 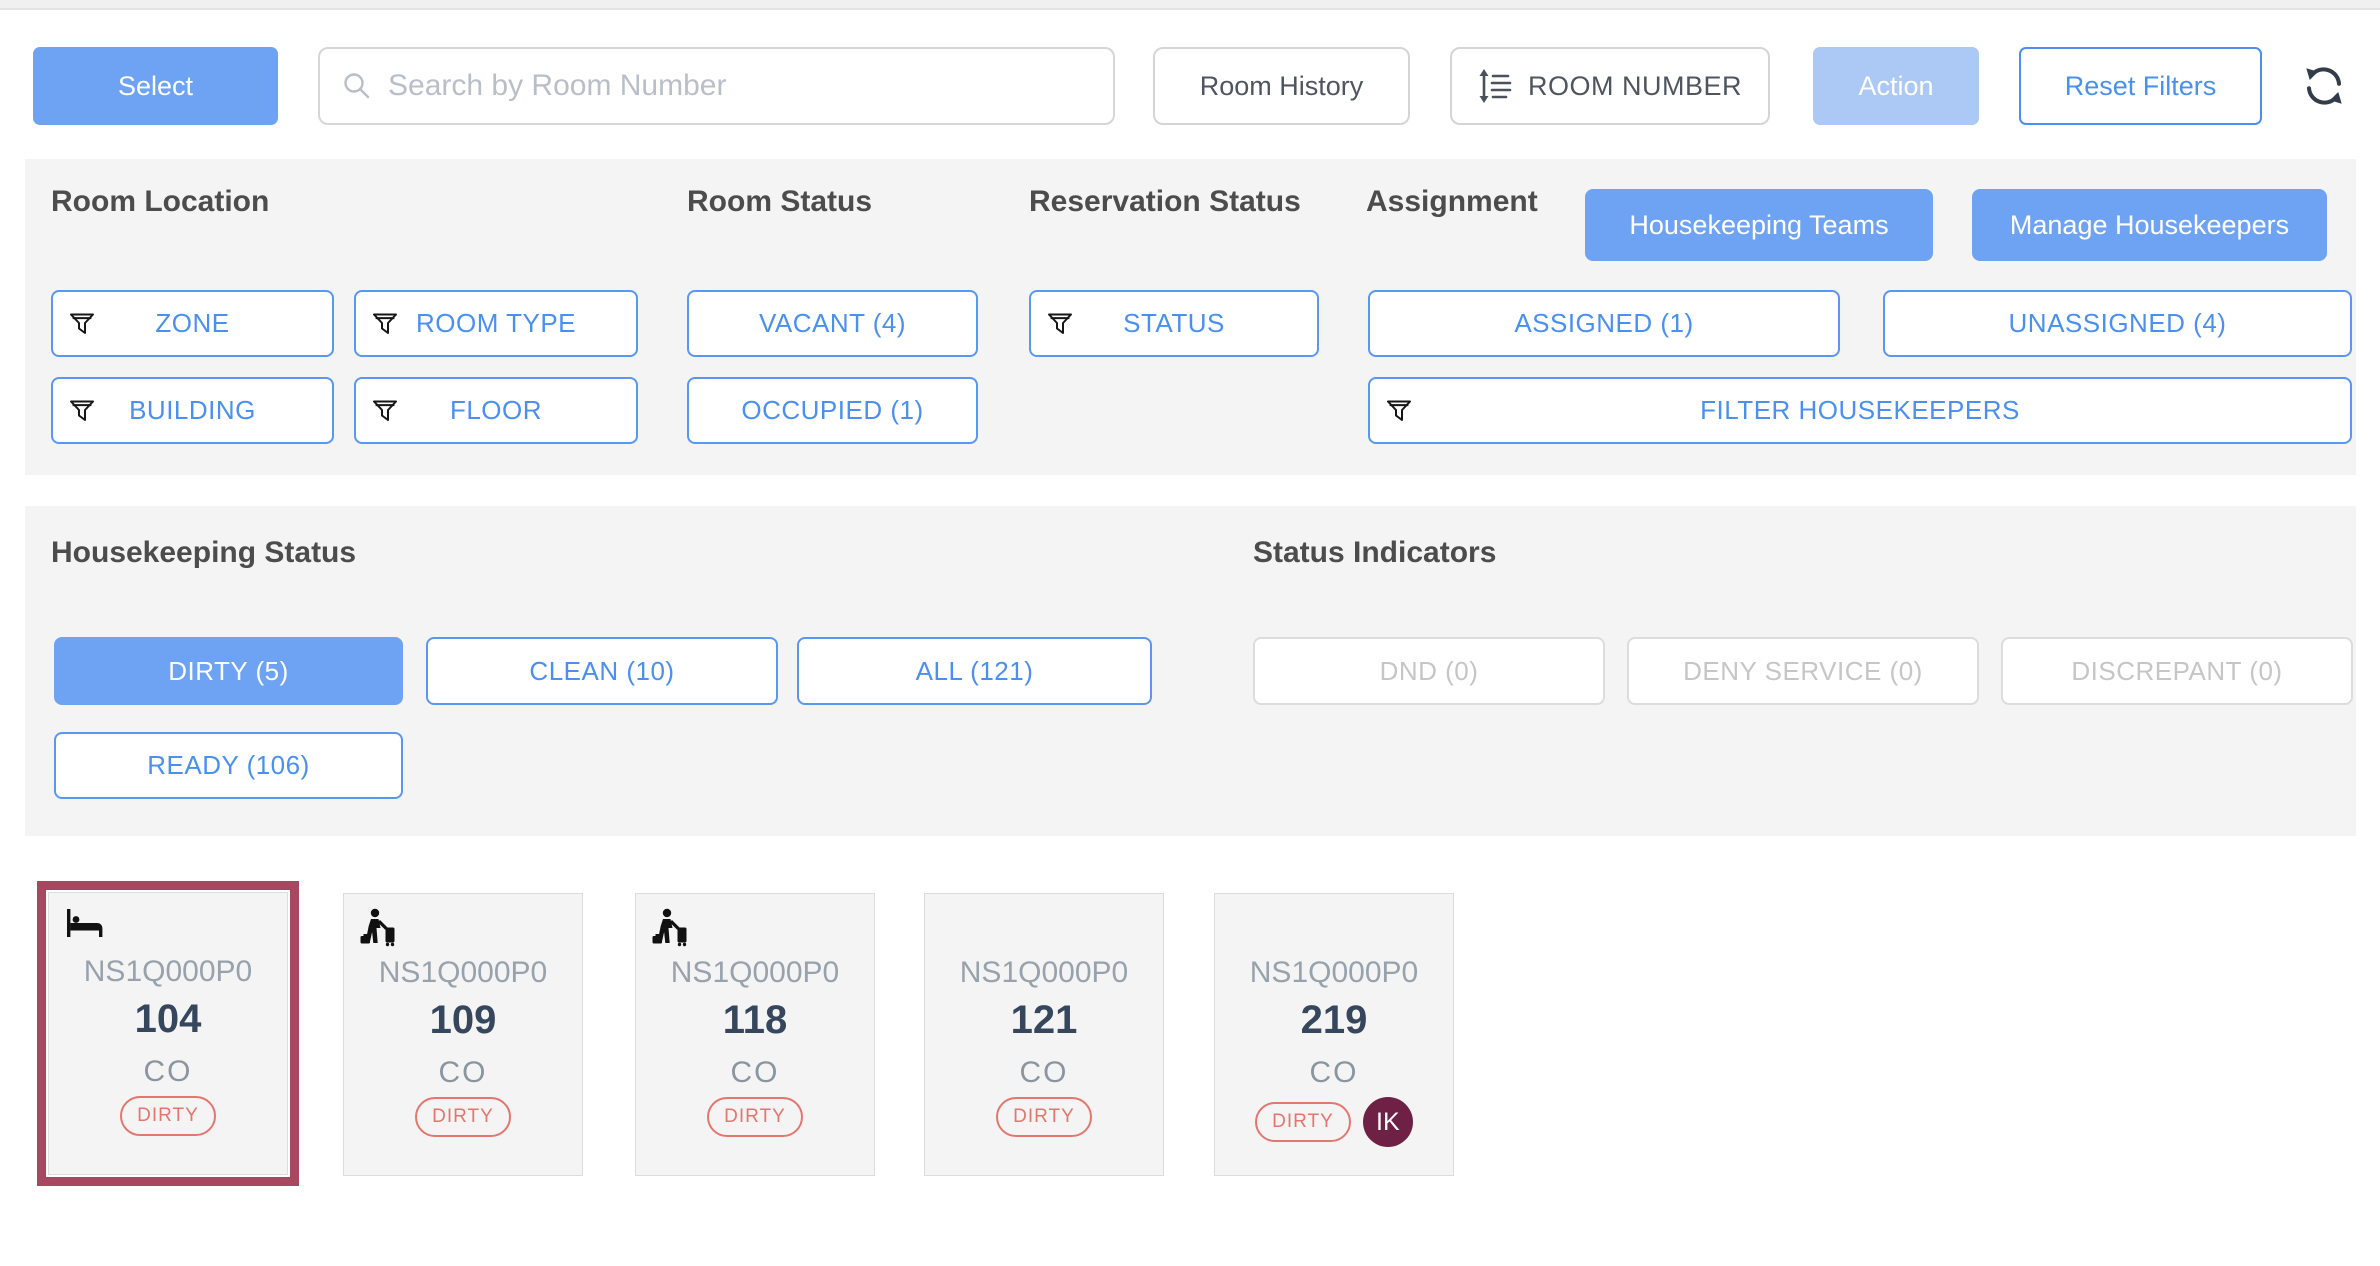 What do you see at coordinates (2149, 225) in the screenshot?
I see `manage-housekeepers-button: Manage Housekeepers` at bounding box center [2149, 225].